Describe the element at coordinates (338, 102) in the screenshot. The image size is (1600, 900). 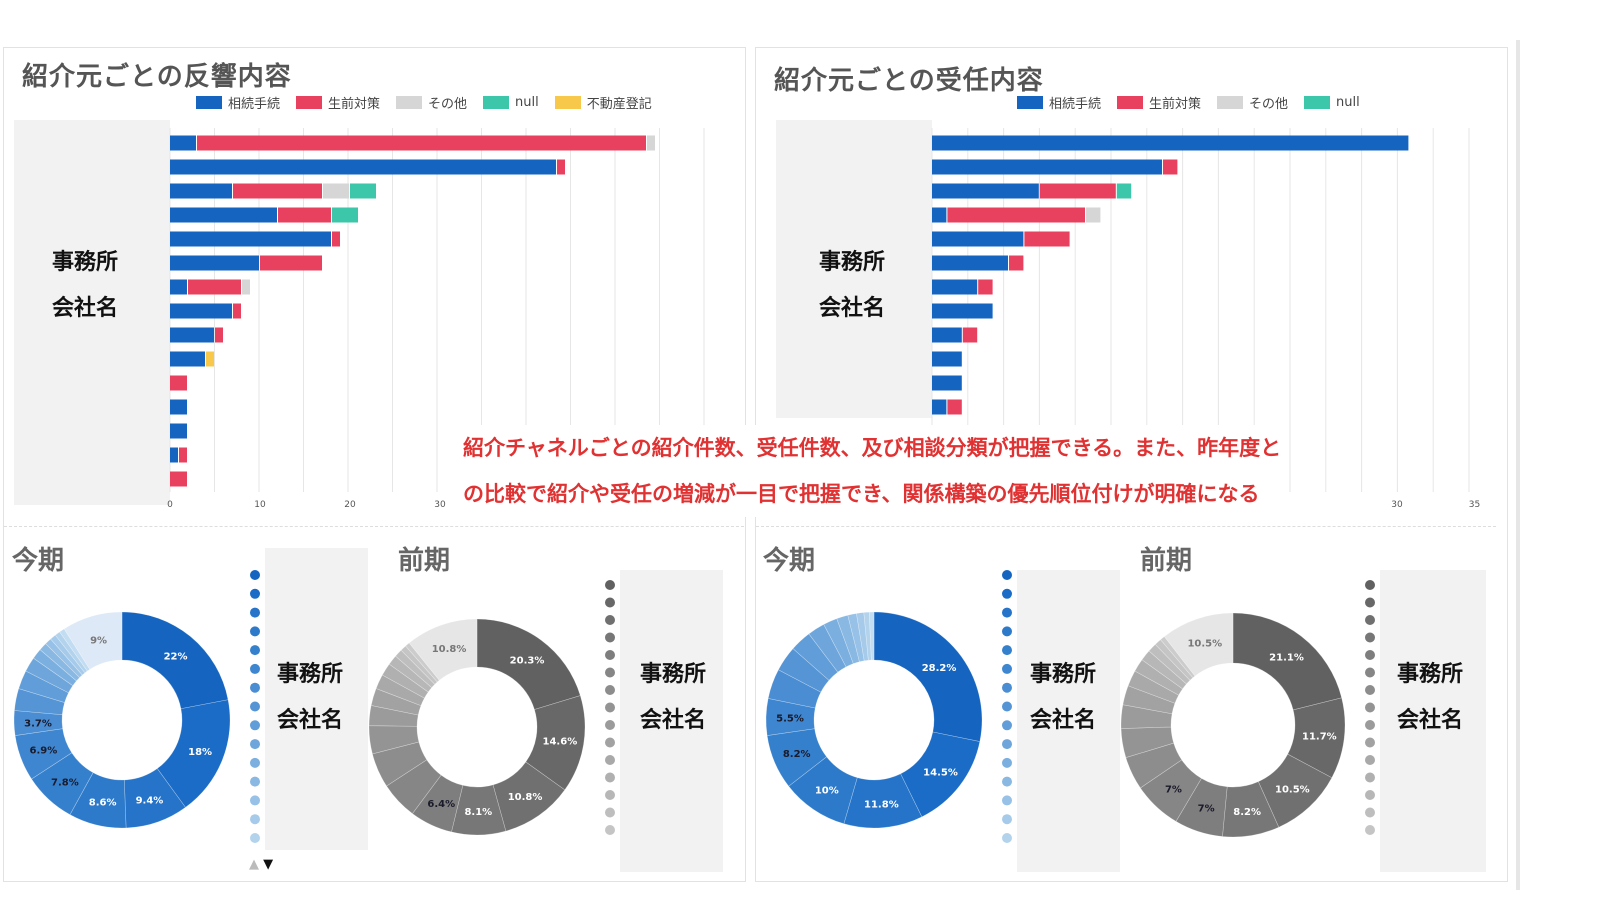
I see `legend-item: 生前対策` at that location.